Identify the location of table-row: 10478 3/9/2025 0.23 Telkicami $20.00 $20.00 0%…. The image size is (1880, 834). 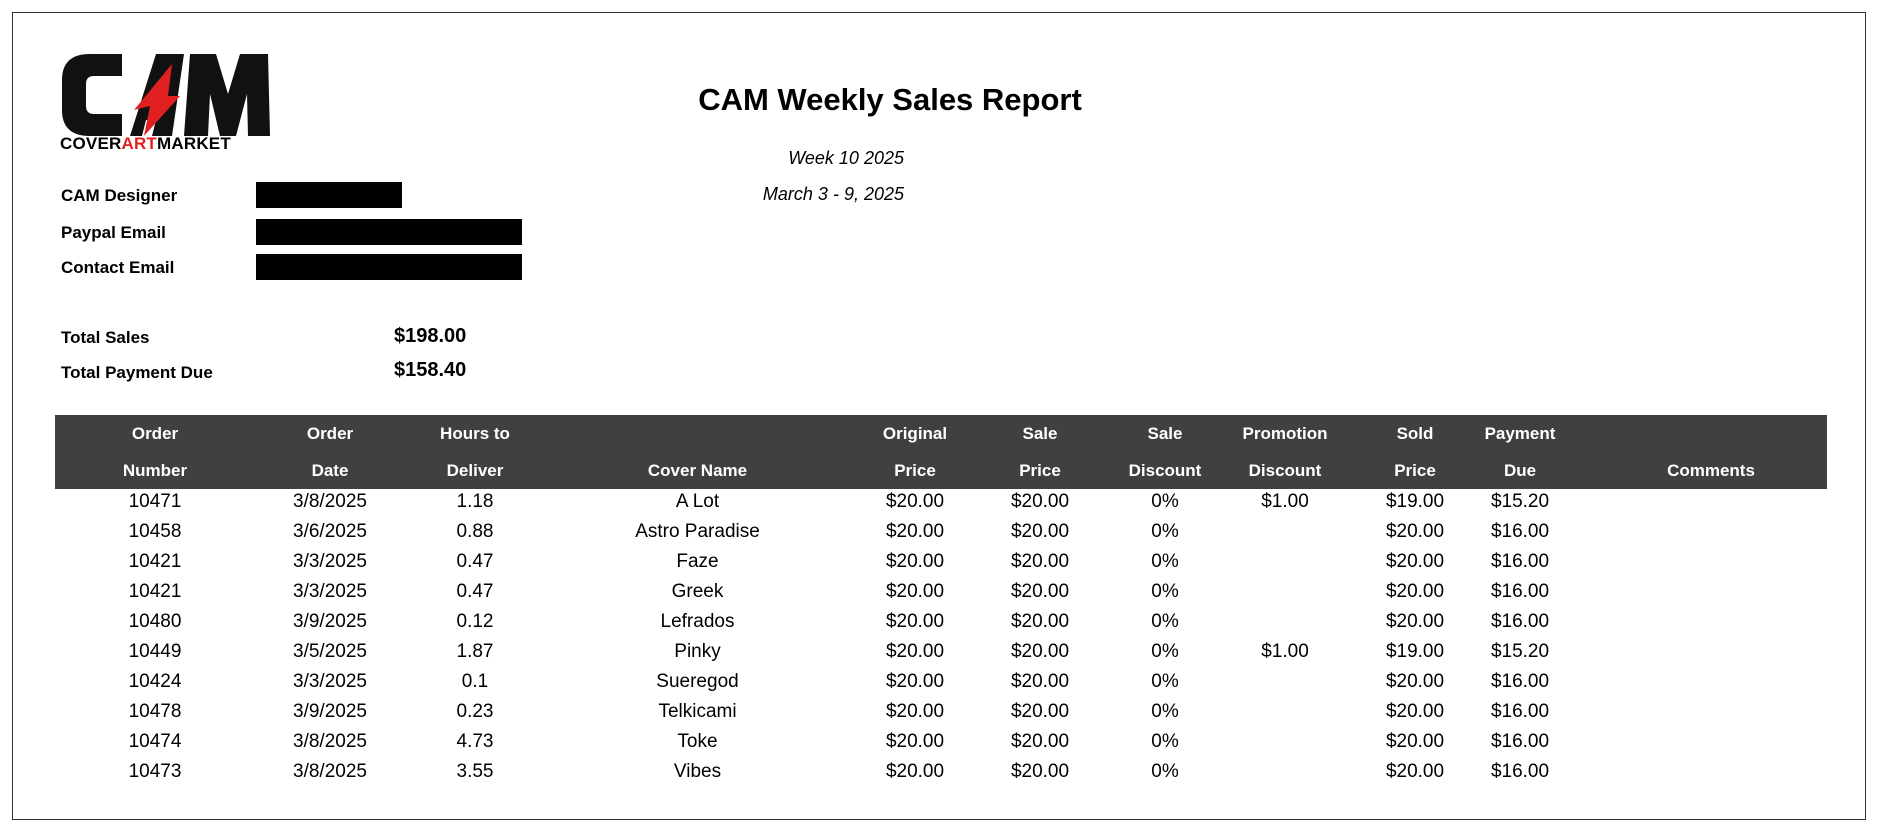
(941, 714).